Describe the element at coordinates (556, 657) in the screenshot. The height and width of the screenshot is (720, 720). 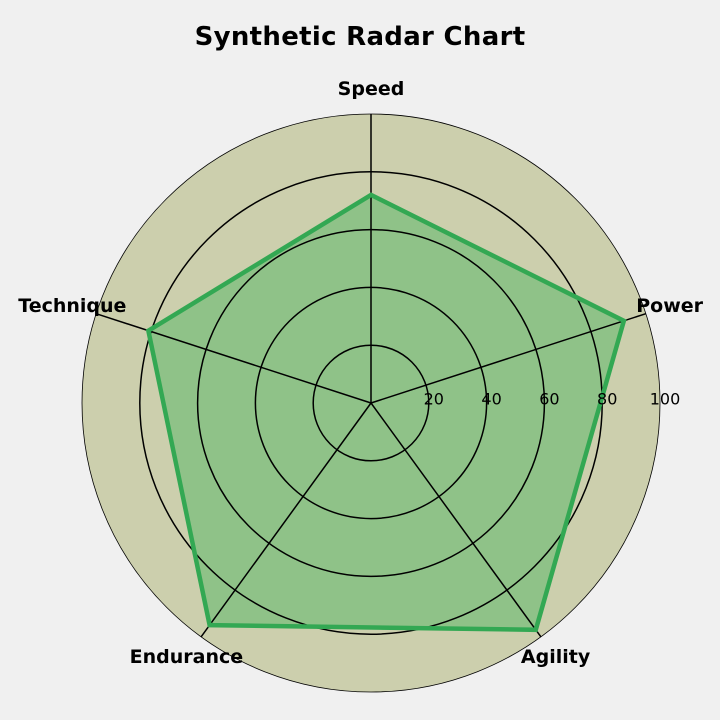
I see `category-label: Agility` at that location.